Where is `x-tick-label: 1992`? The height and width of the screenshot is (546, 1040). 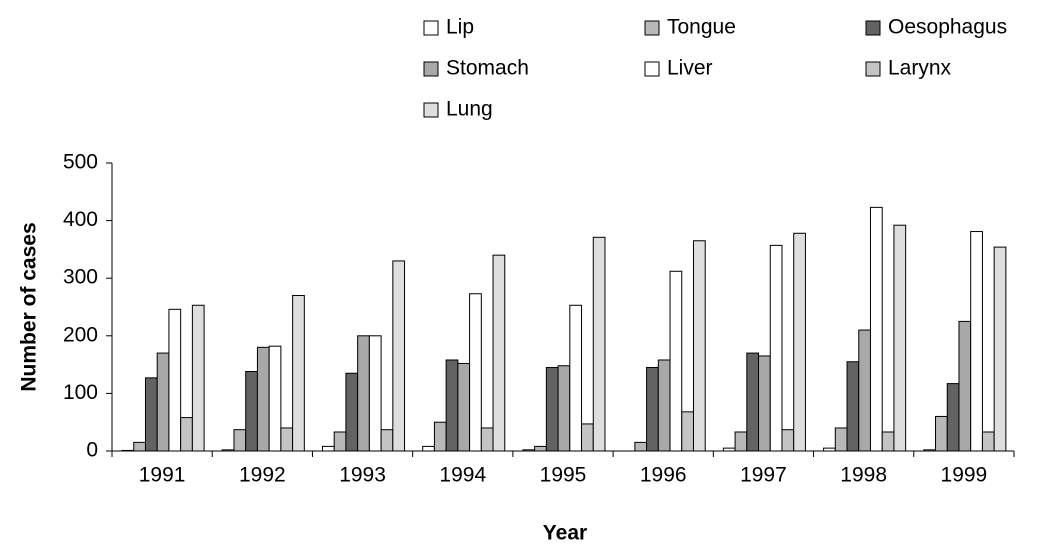 x-tick-label: 1992 is located at coordinates (262, 475).